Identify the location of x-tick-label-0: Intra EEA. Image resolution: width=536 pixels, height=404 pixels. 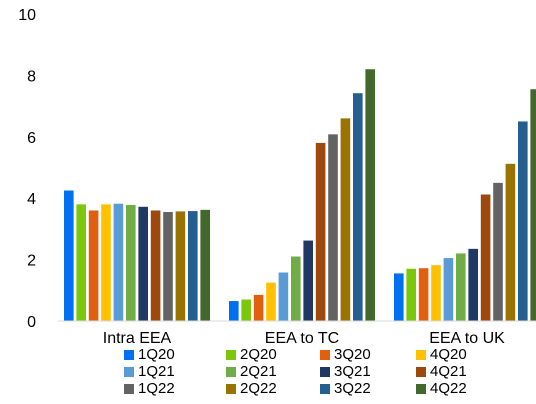
(137, 338).